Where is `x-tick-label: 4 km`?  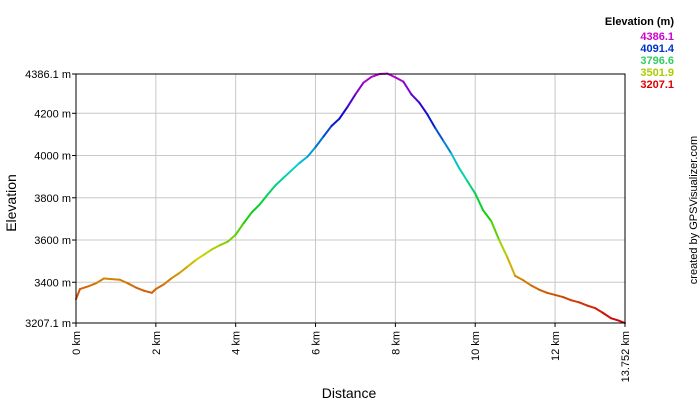
x-tick-label: 4 km is located at coordinates (237, 343).